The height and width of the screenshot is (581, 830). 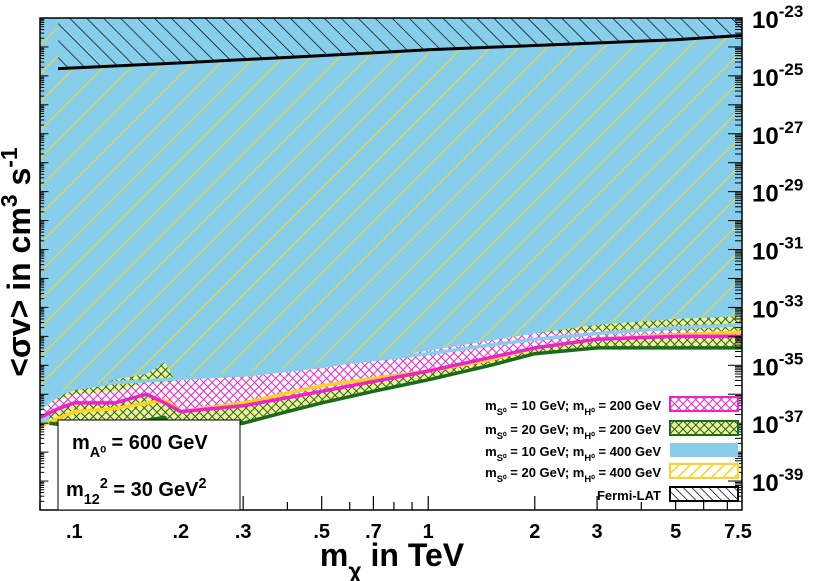 I want to click on x-tick-label: .1, so click(x=74, y=532).